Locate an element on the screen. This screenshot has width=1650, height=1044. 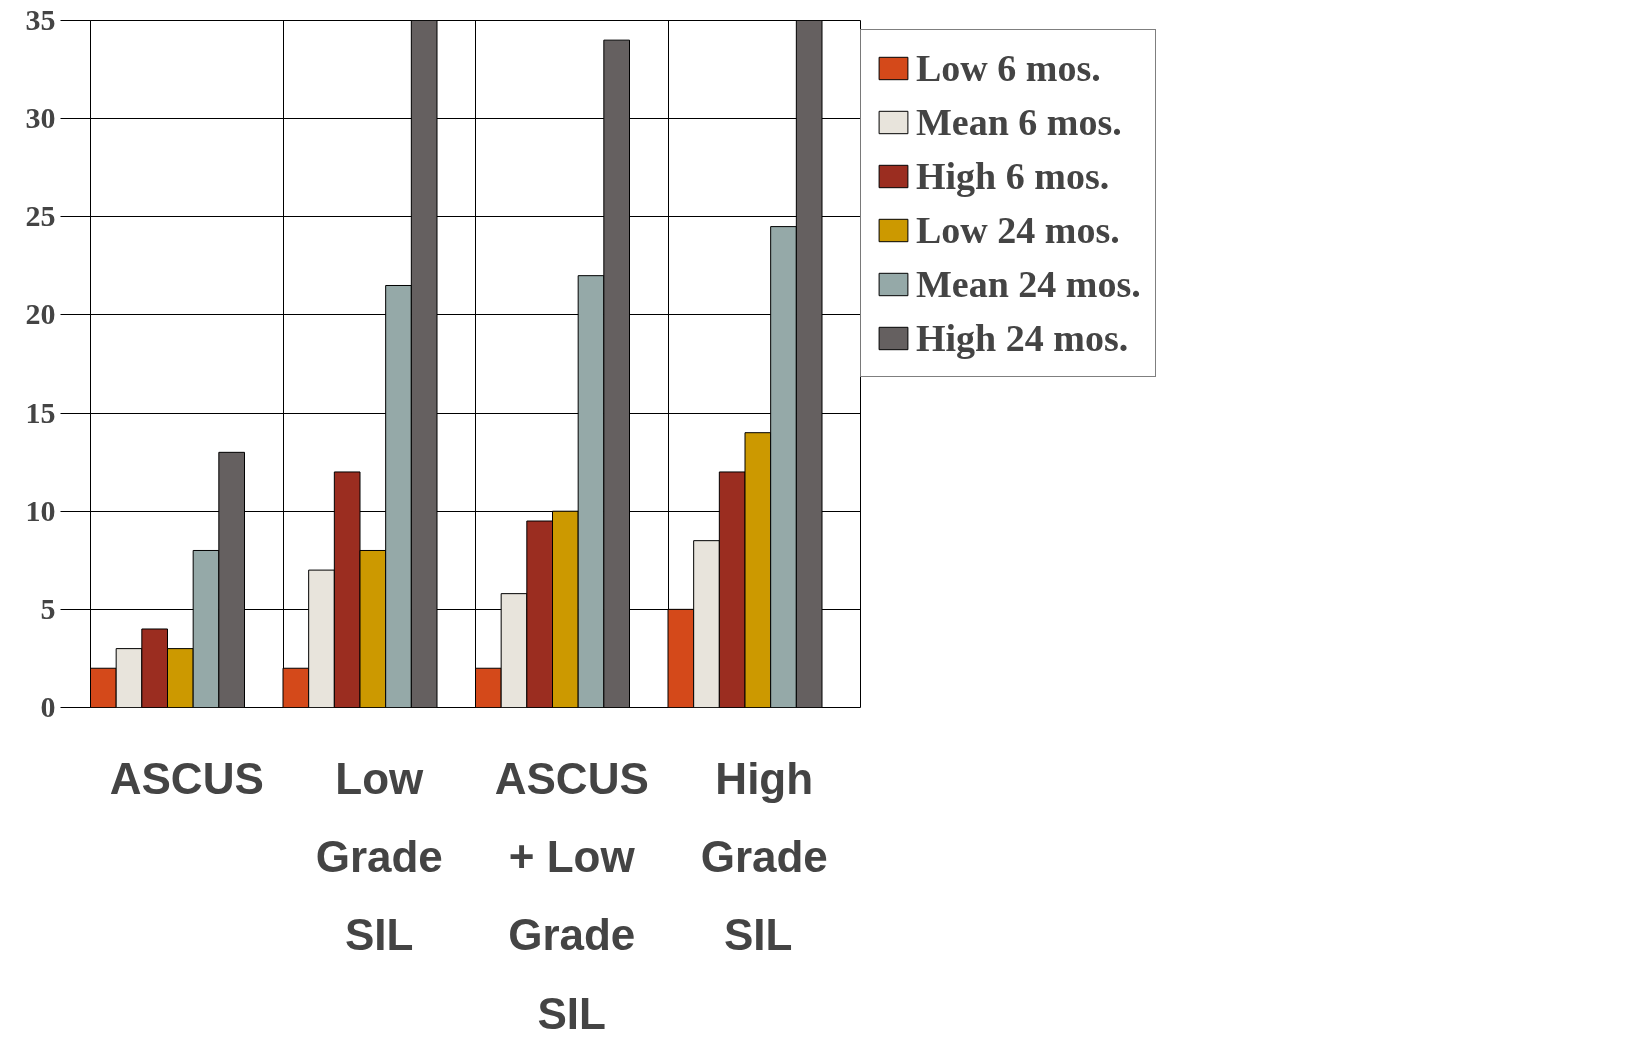
x-tick-label: ASCUS + Low Grade SIL is located at coordinates (571, 895).